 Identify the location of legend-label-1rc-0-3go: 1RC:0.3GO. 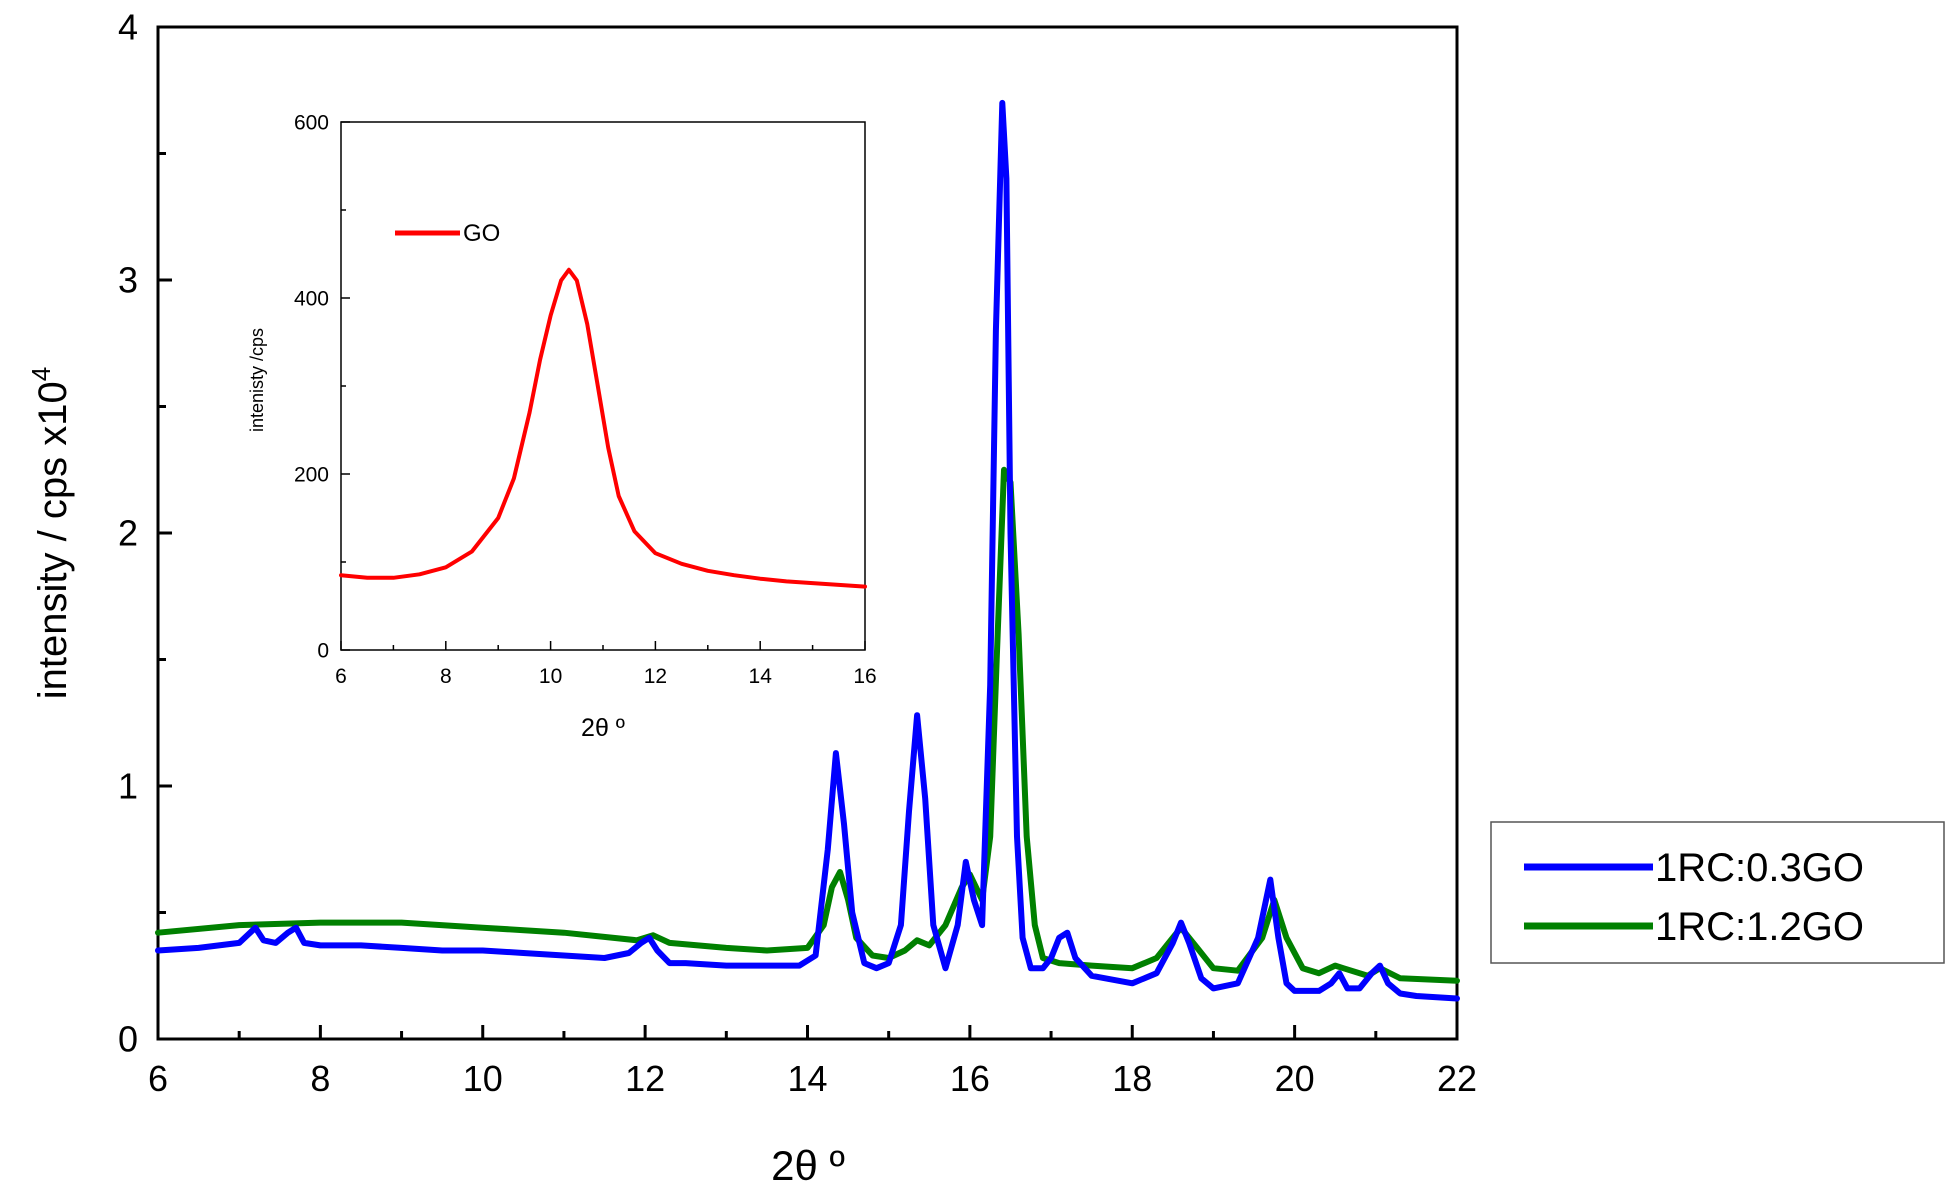
(1759, 868).